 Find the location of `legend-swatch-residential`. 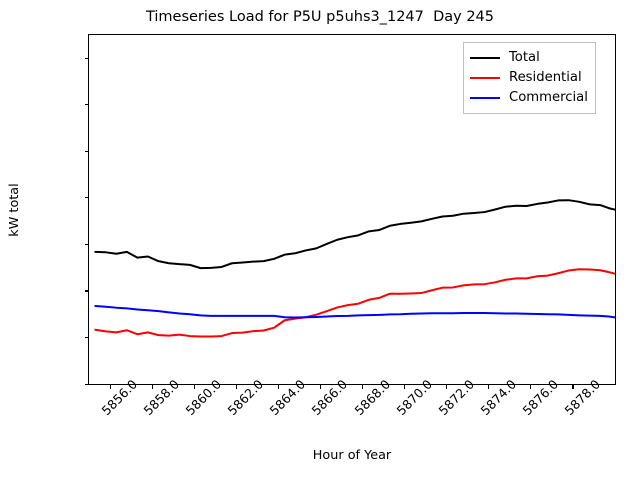

legend-swatch-residential is located at coordinates (485, 78).